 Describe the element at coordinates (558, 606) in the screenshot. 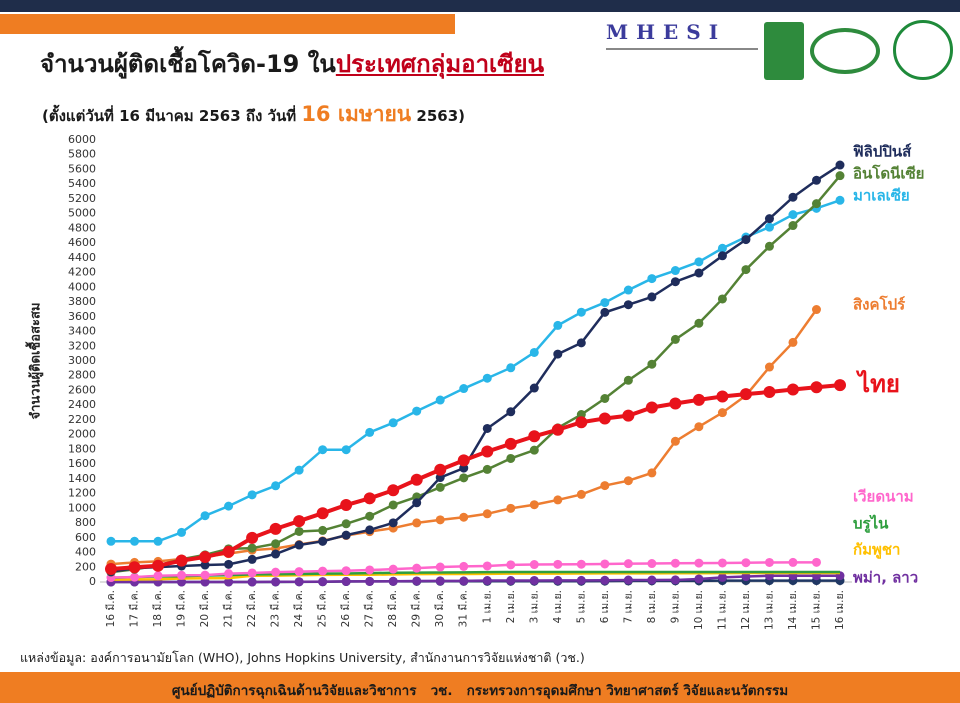

I see `x-tick-label: 4 เม.ย.` at that location.